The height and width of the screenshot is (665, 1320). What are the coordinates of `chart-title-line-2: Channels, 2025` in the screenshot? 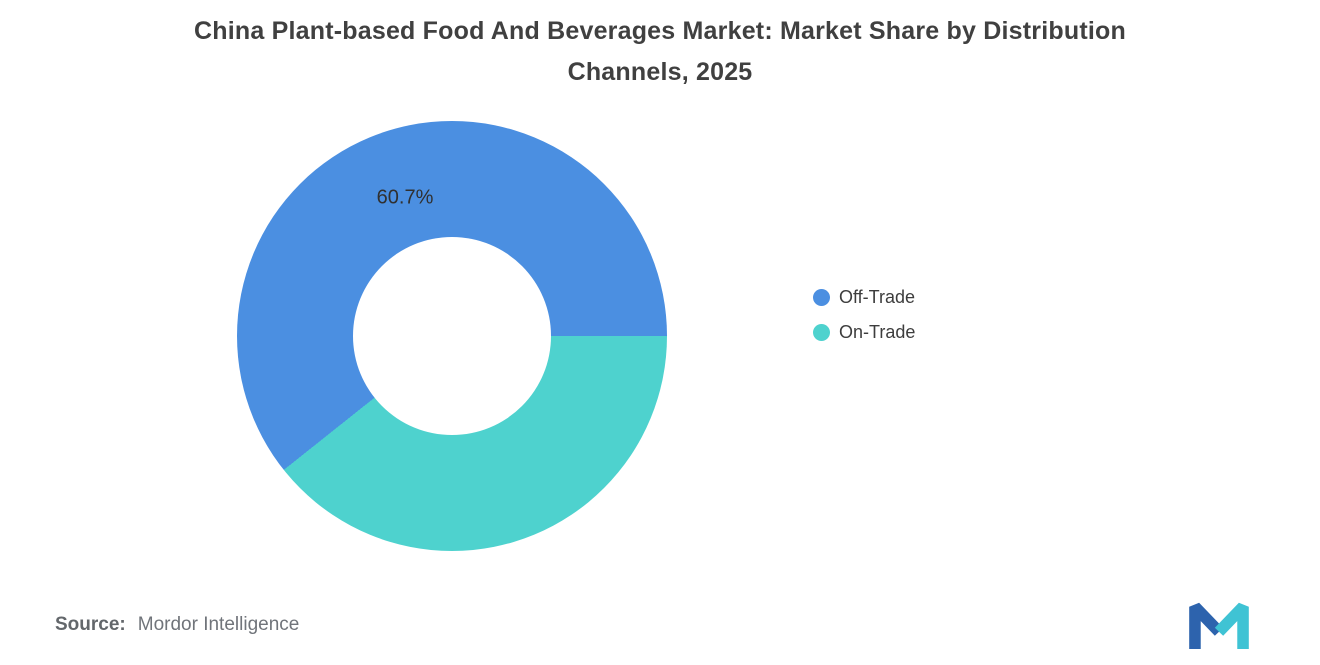 It's located at (660, 72).